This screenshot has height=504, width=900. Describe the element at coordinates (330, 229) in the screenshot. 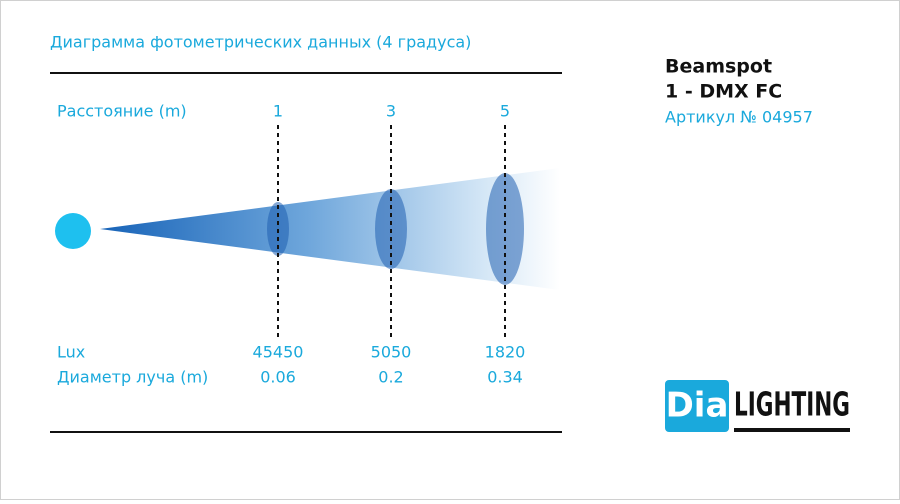

I see `beam` at that location.